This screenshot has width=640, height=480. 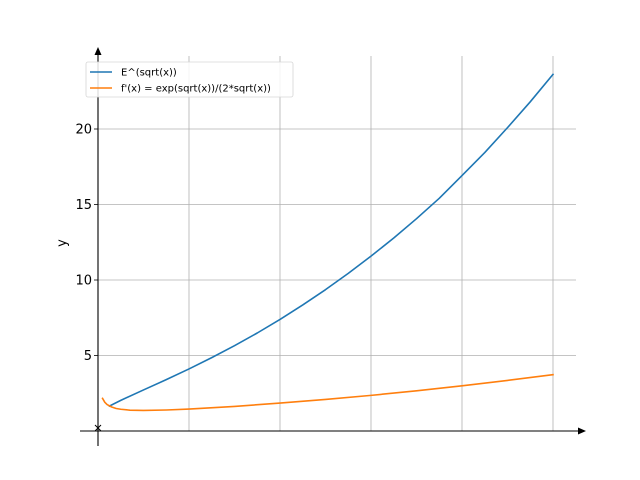 I want to click on origin-marker, so click(x=98, y=428).